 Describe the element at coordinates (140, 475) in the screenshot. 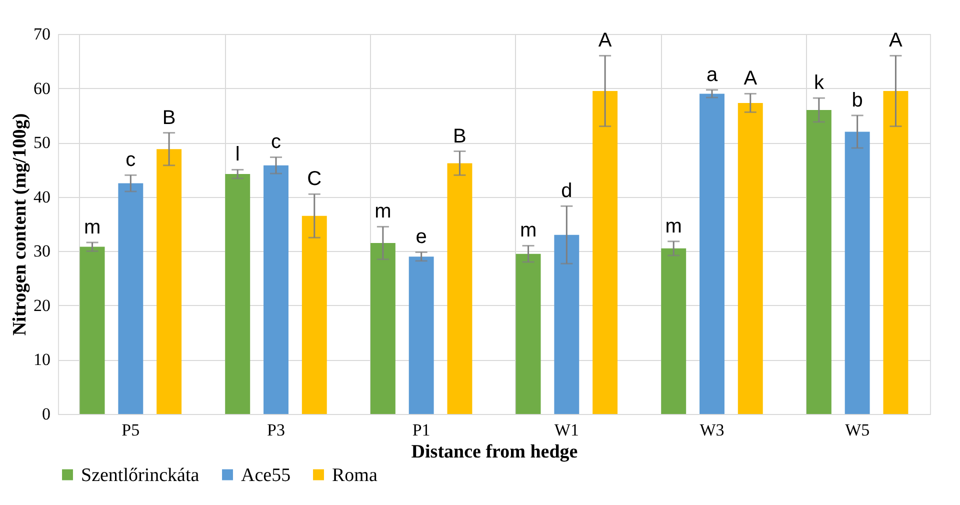

I see `legend-label: Szentlőrinckáta` at that location.